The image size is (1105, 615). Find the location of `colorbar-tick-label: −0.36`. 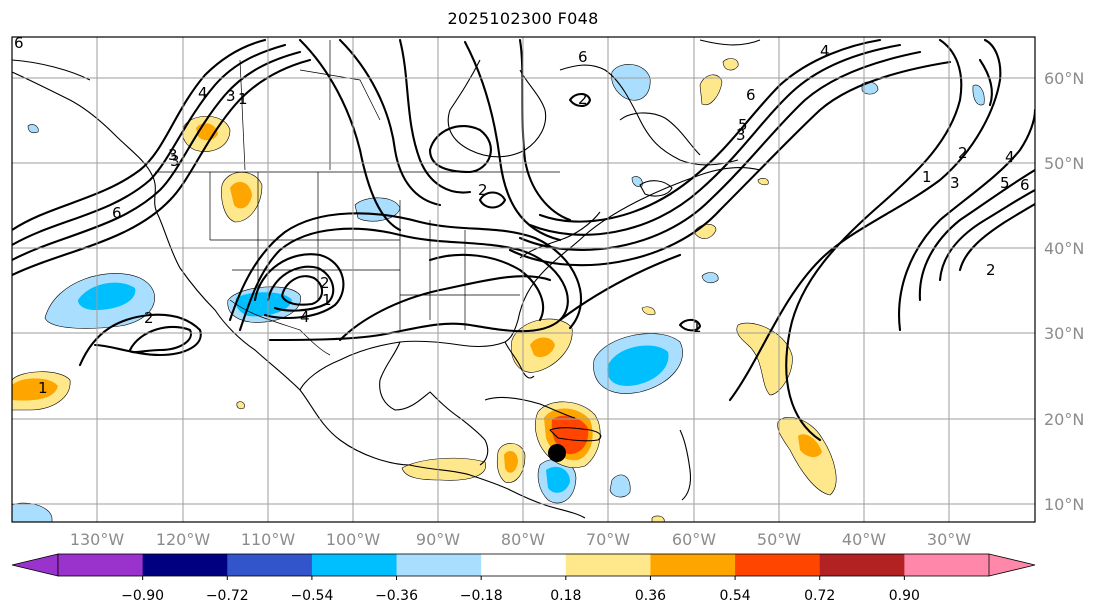

colorbar-tick-label: −0.36 is located at coordinates (396, 596).